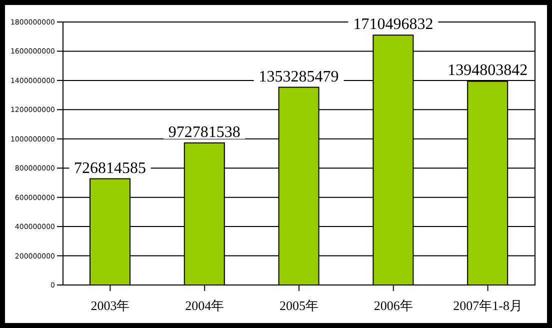 The image size is (552, 328). I want to click on data-label: 1710496832, so click(393, 25).